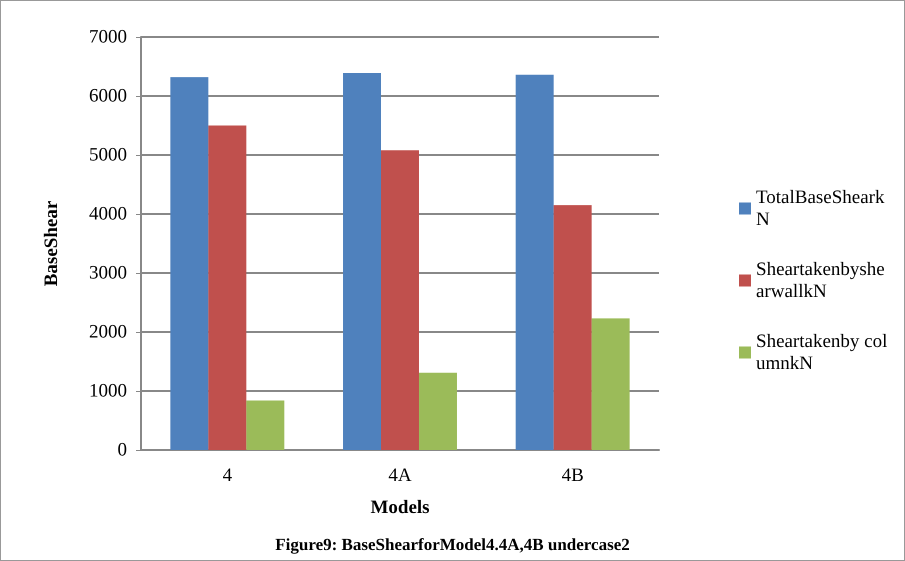  I want to click on y-tick-label: 7000, so click(108, 37).